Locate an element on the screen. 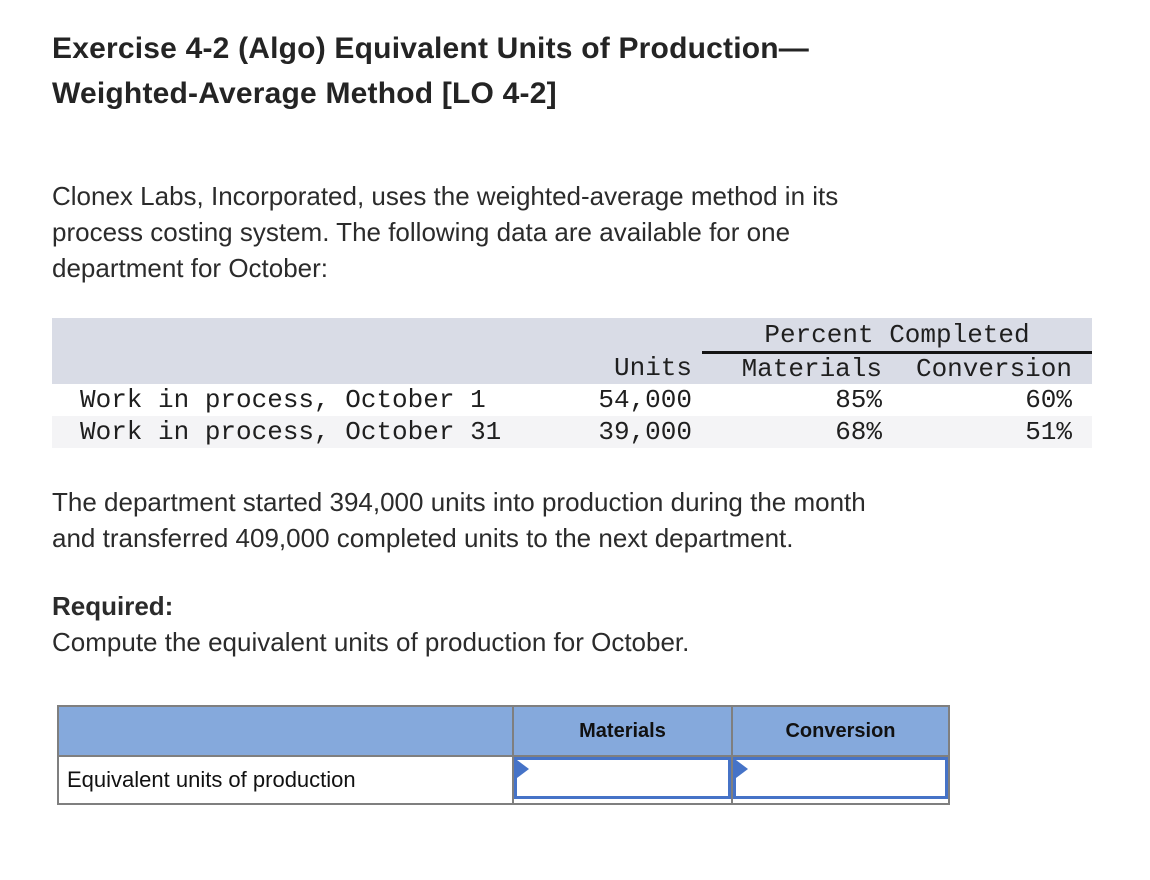 Image resolution: width=1150 pixels, height=880 pixels. row-label: Work in process, October 1 is located at coordinates (283, 400).